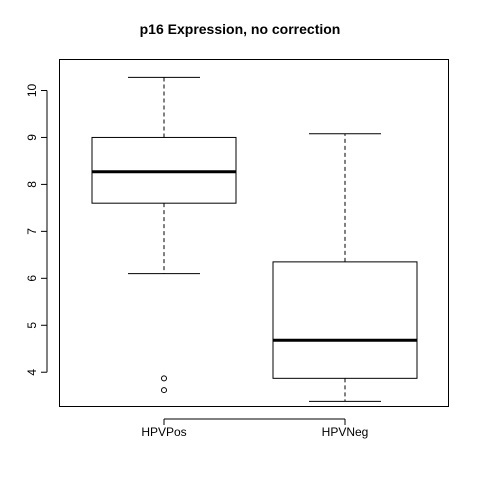 This screenshot has width=480, height=480. Describe the element at coordinates (32, 278) in the screenshot. I see `y-tick-label: 6` at that location.